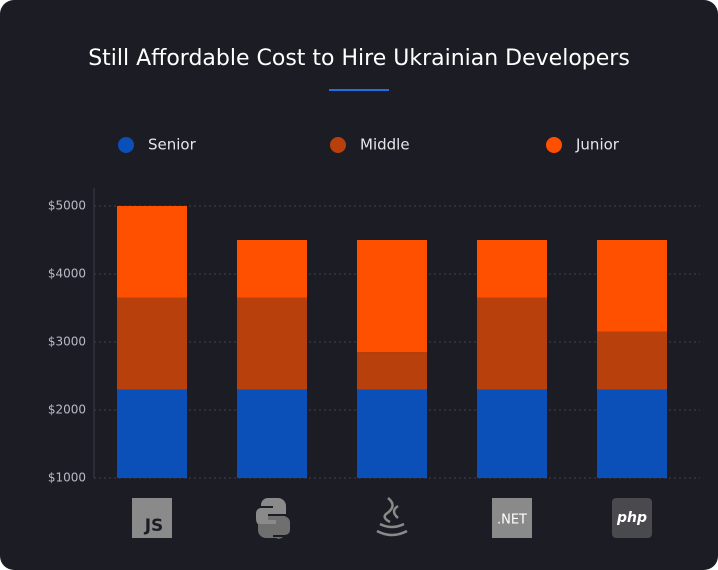 The image size is (718, 570). What do you see at coordinates (67, 274) in the screenshot?
I see `y-tick-label: $4000` at bounding box center [67, 274].